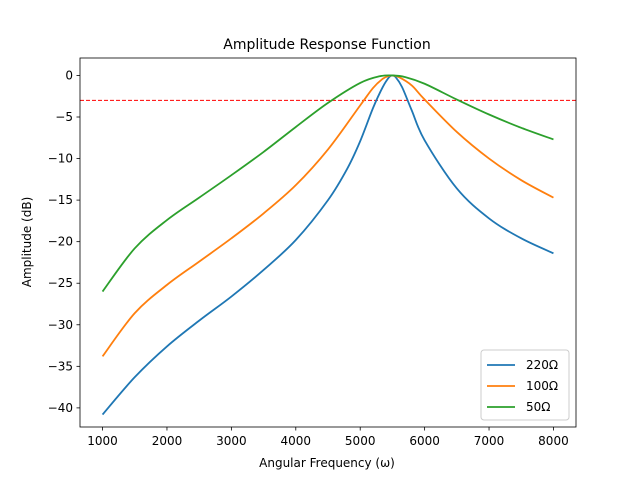  Describe the element at coordinates (231, 441) in the screenshot. I see `x-tick-label: 3000` at that location.